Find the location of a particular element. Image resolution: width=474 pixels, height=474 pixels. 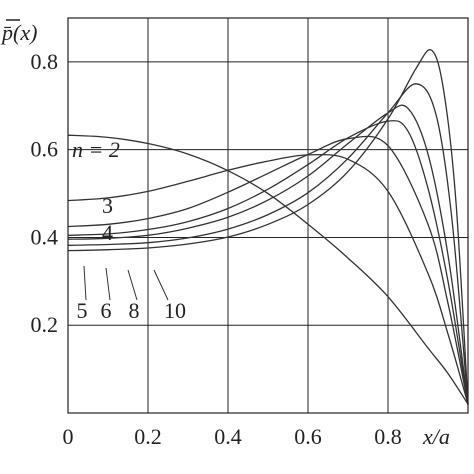

curve-label-n6: 6 is located at coordinates (106, 310).